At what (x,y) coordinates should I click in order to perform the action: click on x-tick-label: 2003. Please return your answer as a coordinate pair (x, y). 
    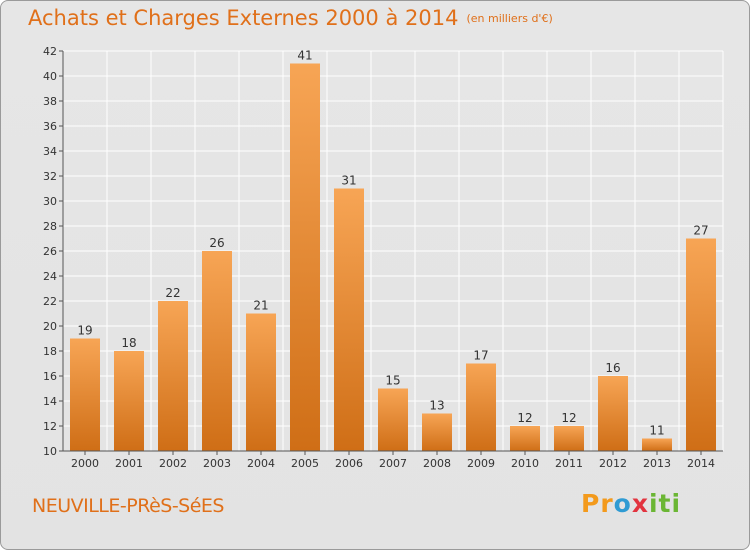
    Looking at the image, I should click on (217, 463).